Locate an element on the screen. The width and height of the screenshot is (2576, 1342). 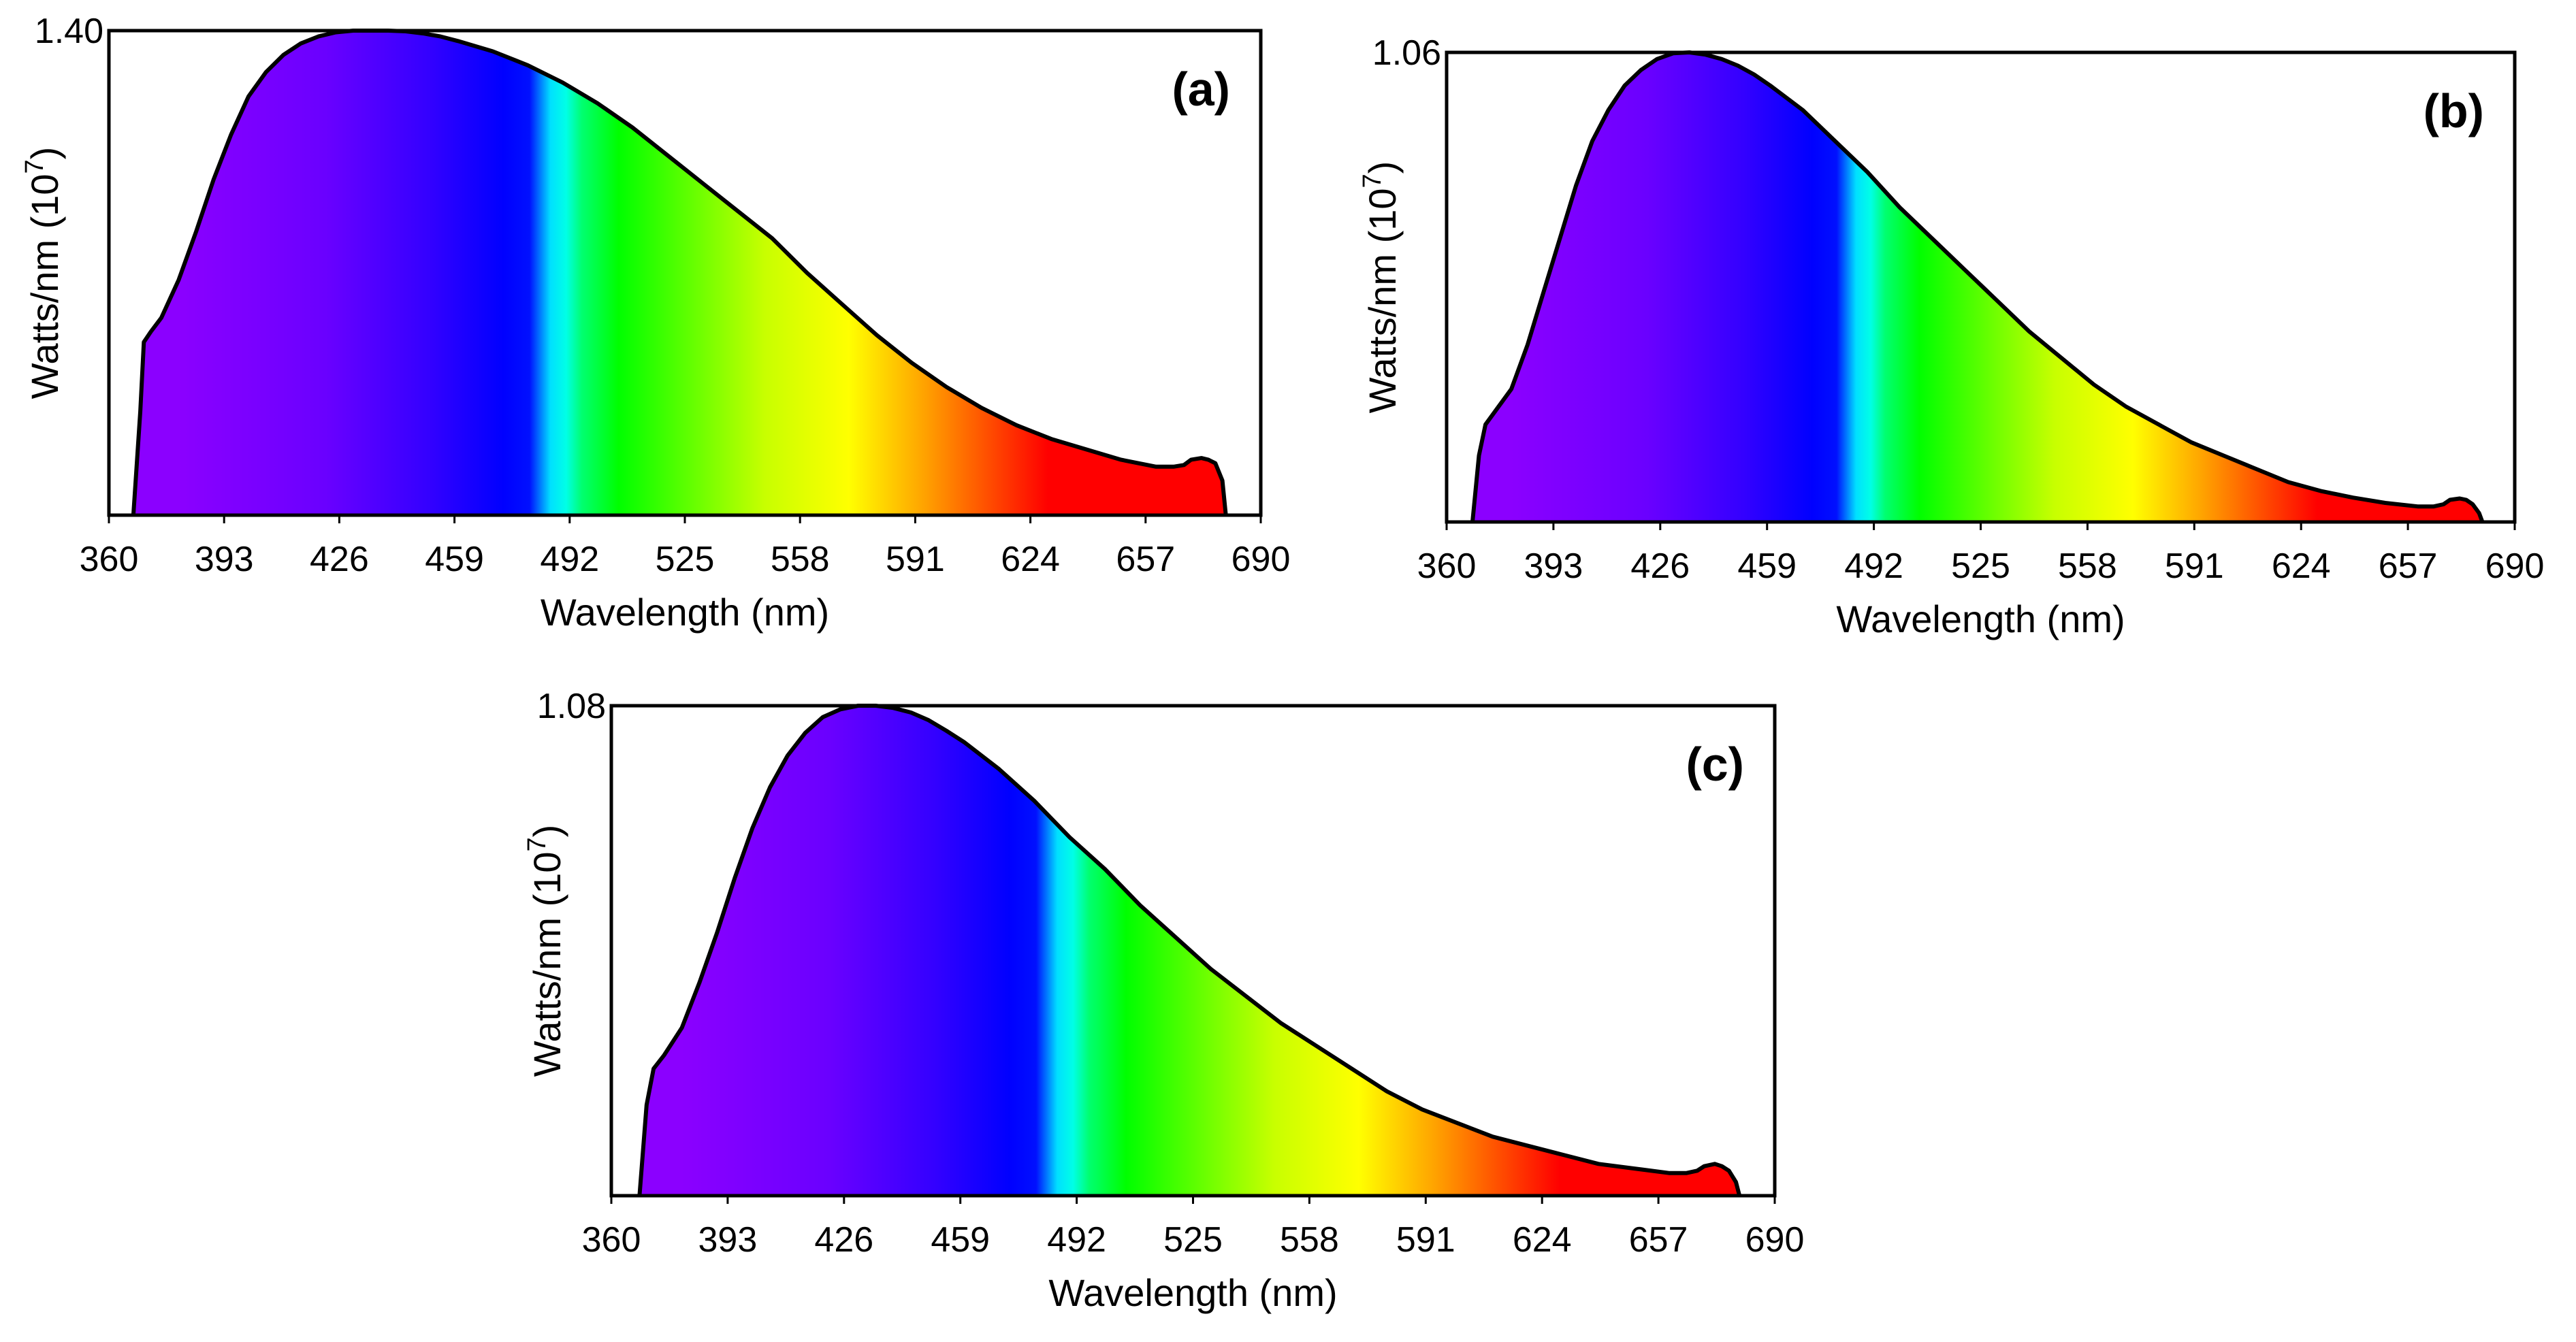
y-tick-label: 1.40 is located at coordinates (69, 31).